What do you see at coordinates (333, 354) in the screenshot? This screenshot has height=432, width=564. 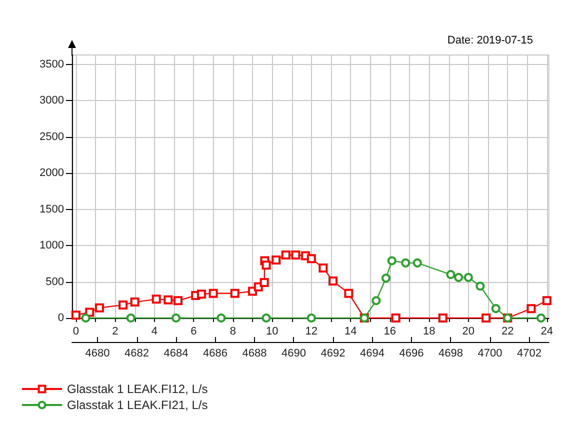 I see `x2-tick-label: 4692` at bounding box center [333, 354].